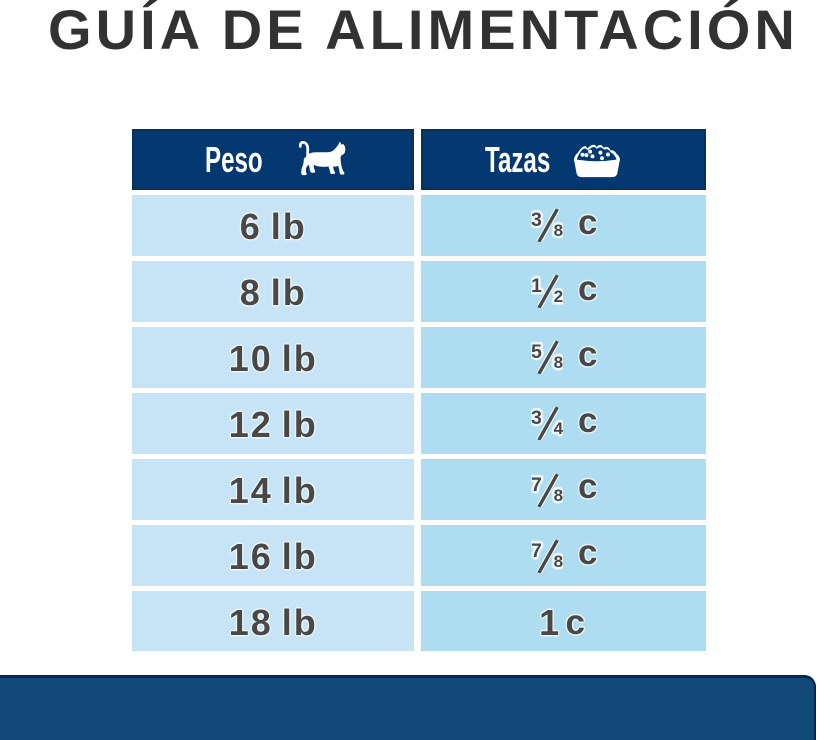 The image size is (840, 740). I want to click on svg-text: 1, so click(537, 286).